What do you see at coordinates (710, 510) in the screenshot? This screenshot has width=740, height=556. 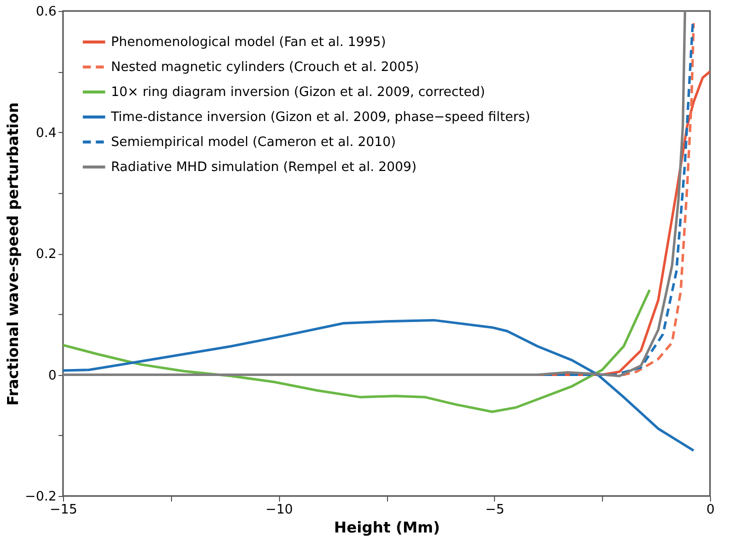 I see `x-tick-label: 0` at bounding box center [710, 510].